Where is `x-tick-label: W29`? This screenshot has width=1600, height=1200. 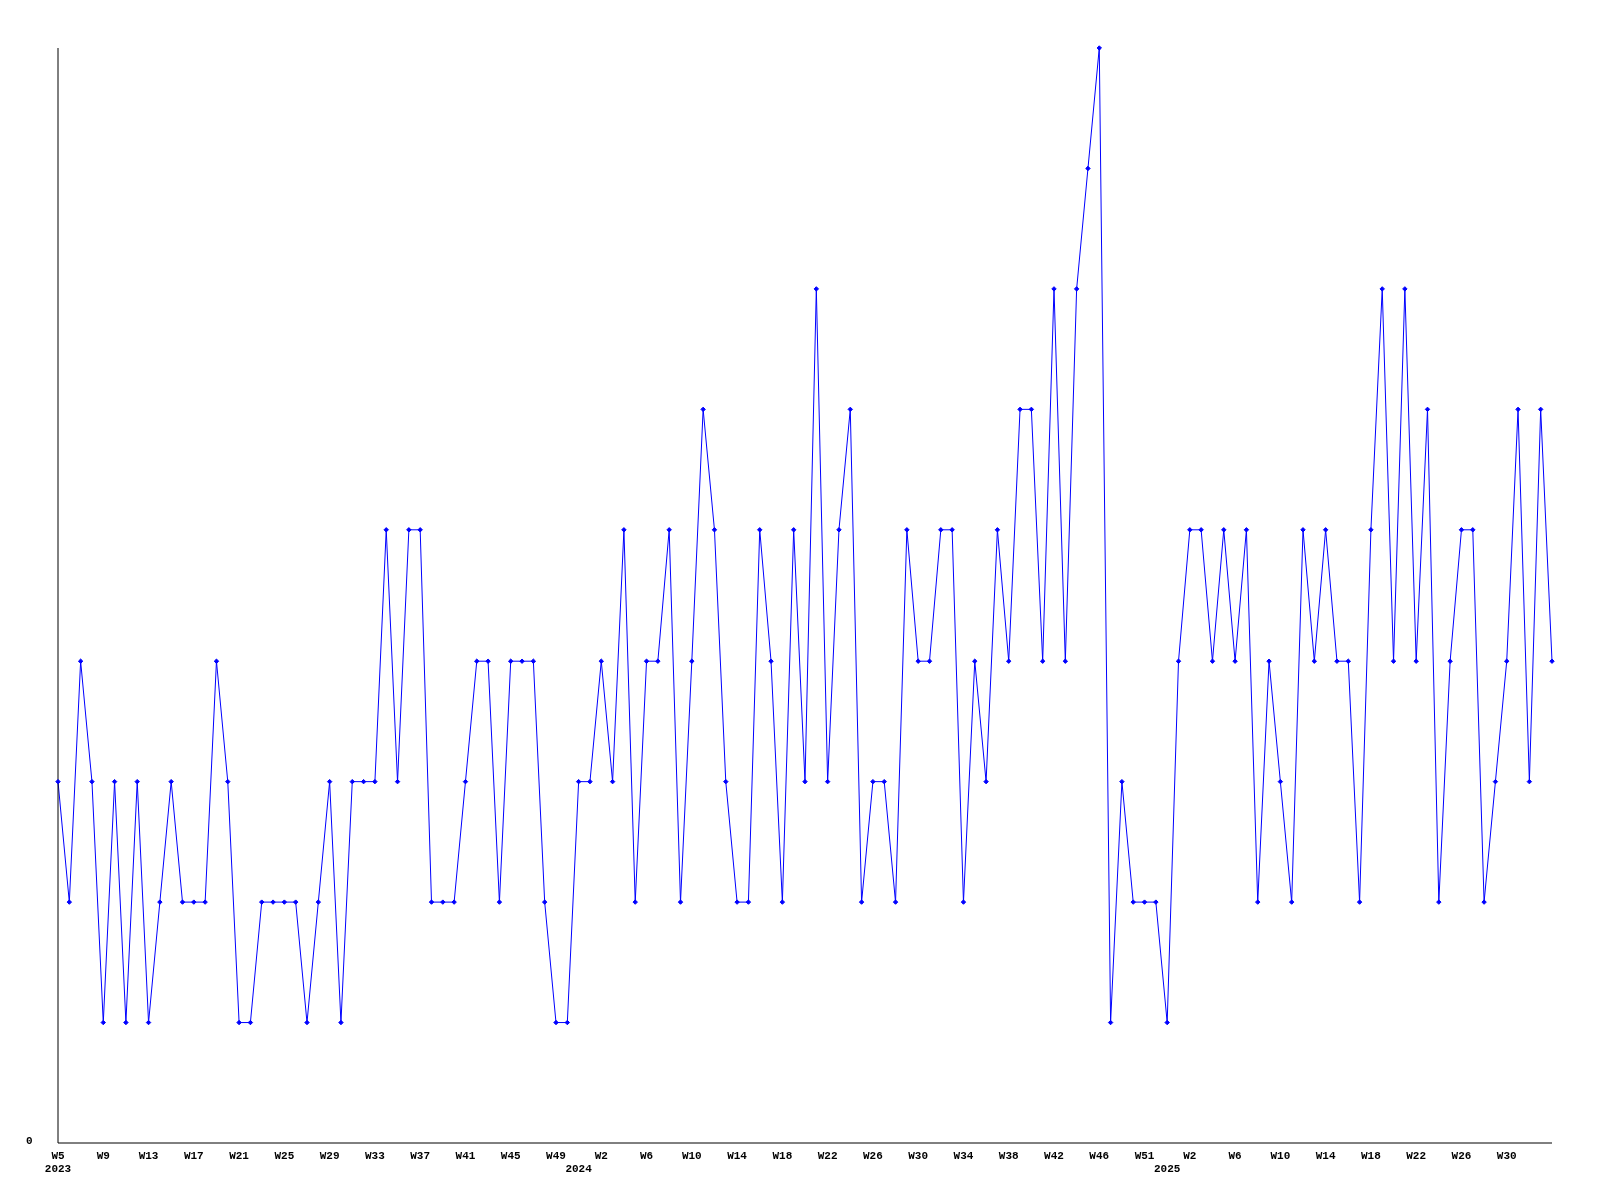
x-tick-label: W29 is located at coordinates (329, 1156).